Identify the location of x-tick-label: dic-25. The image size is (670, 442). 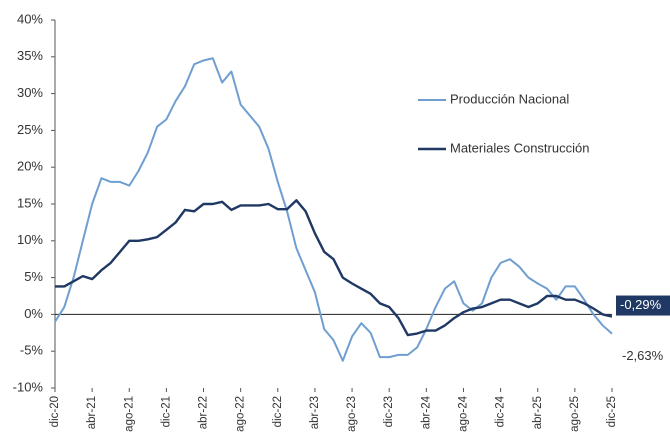
(612, 411).